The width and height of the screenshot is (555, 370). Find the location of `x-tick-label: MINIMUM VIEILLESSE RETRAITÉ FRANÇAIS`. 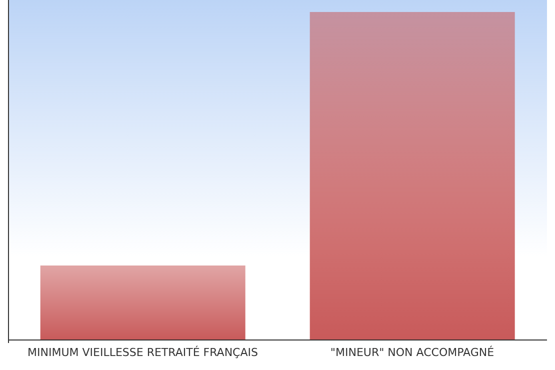

x-tick-label: MINIMUM VIEILLESSE RETRAITÉ FRANÇAIS is located at coordinates (143, 351).